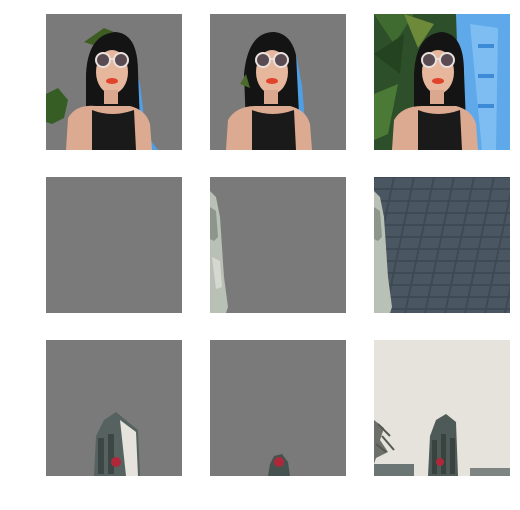 This screenshot has width=520, height=510. I want to click on tile-woman-masked-tight, so click(278, 82).